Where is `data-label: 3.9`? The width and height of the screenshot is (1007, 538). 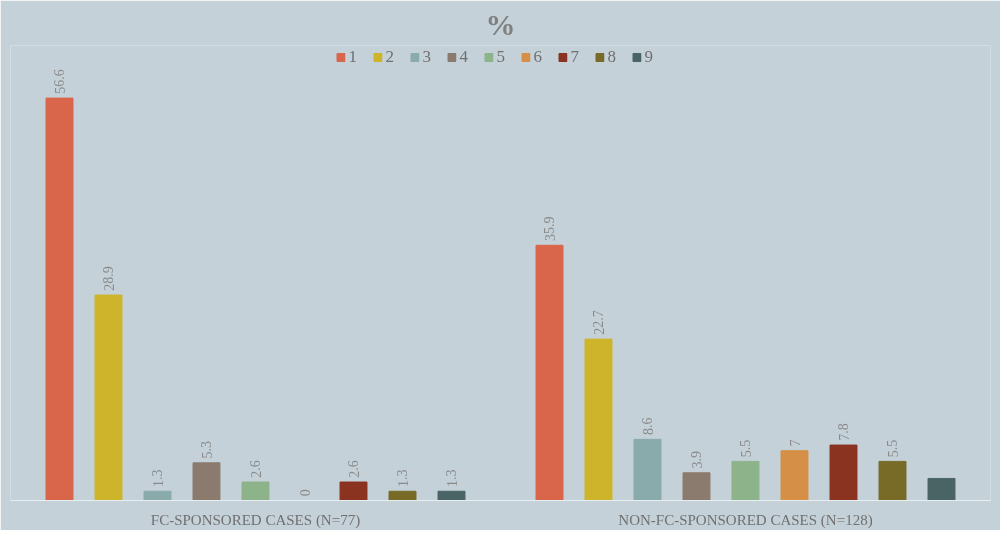
data-label: 3.9 is located at coordinates (697, 460).